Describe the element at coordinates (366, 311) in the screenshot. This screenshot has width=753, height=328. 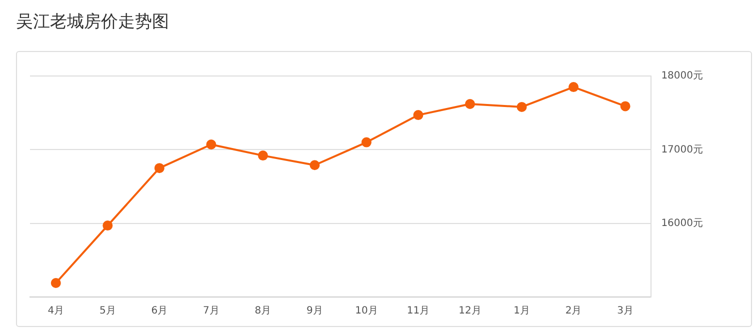
I see `x-tick-label: 10月` at that location.